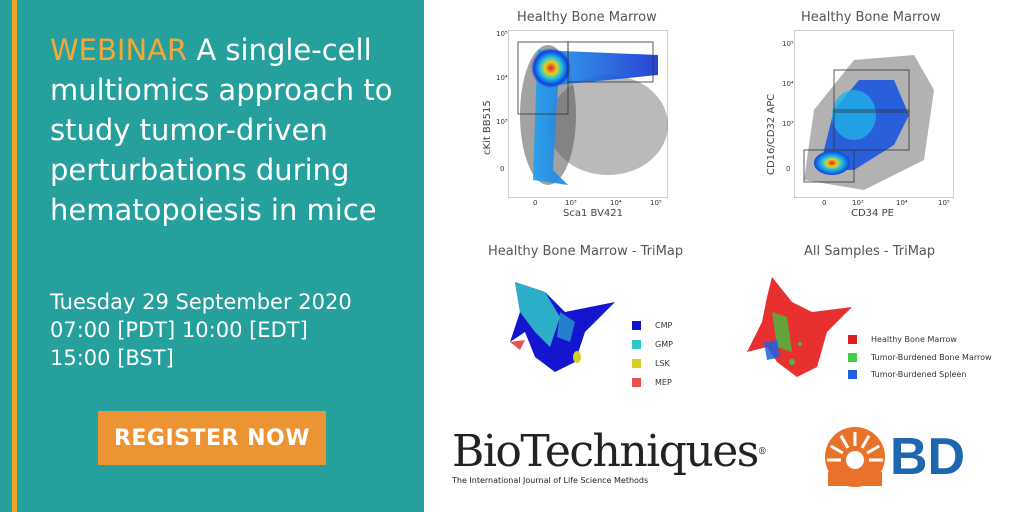 Image resolution: width=1024 pixels, height=512 pixels. I want to click on legend-item: Healthy Bone Marrow, so click(920, 339).